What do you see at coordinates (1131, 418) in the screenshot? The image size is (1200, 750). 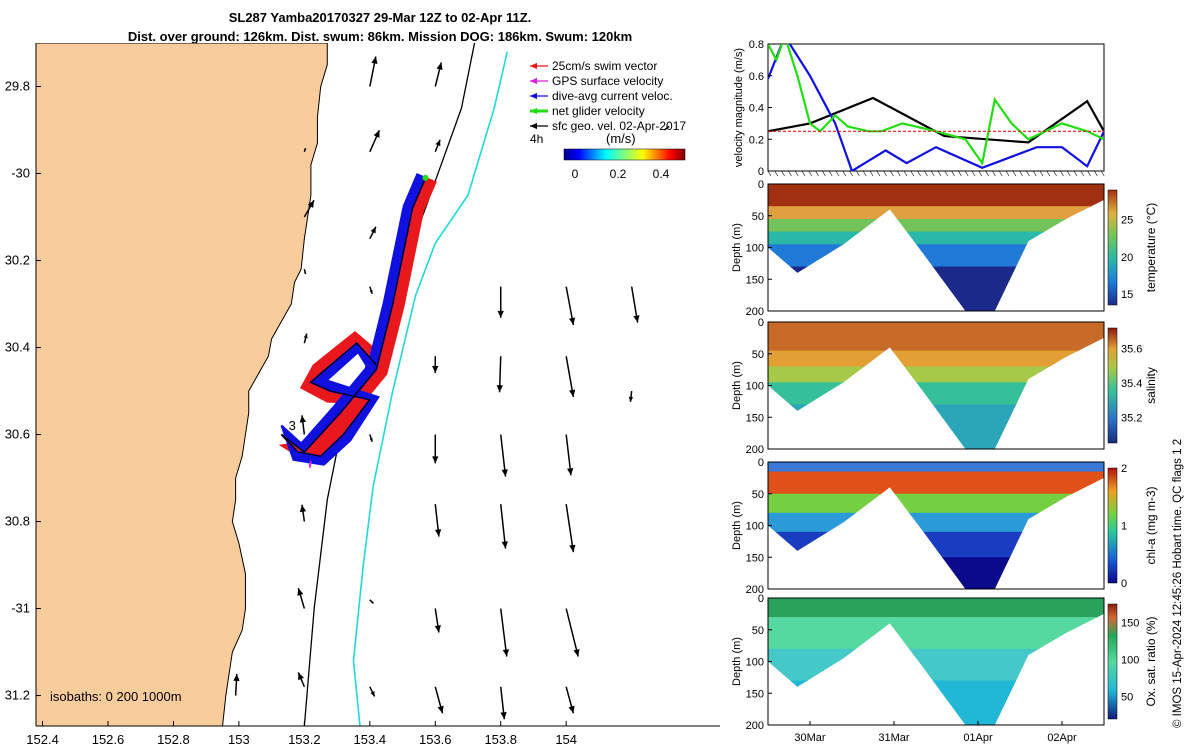 I see `section-colorbar-tick-label: 35.2` at bounding box center [1131, 418].